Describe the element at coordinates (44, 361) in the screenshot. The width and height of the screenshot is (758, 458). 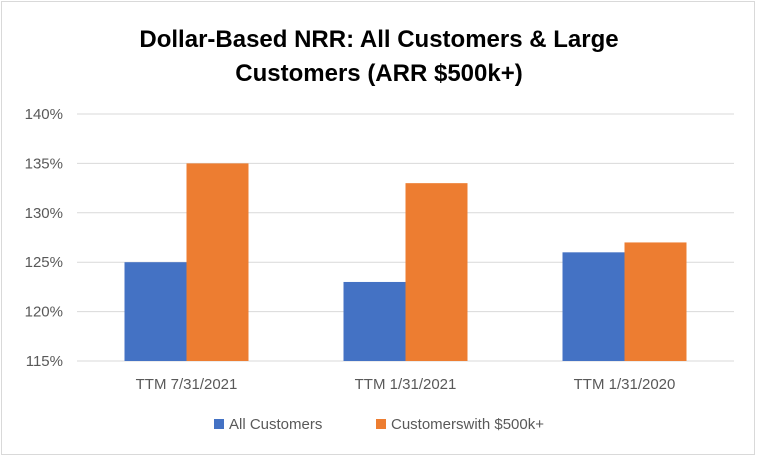
I see `y-tick-label: 115%` at that location.